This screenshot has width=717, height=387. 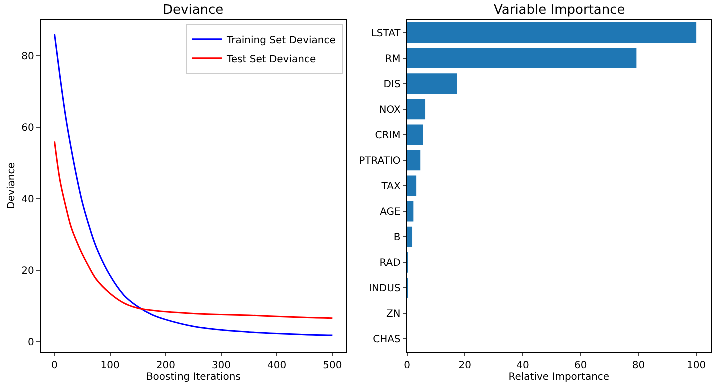 What do you see at coordinates (390, 110) in the screenshot?
I see `y-tick-label: NOX` at bounding box center [390, 110].